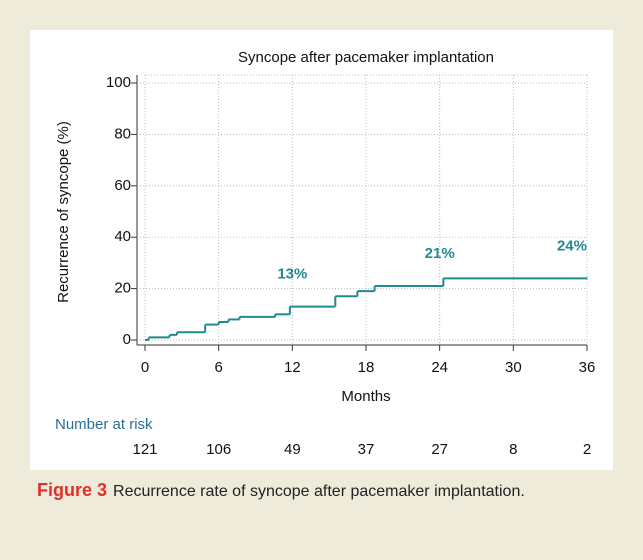 The width and height of the screenshot is (643, 560). Describe the element at coordinates (63, 212) in the screenshot. I see `y-axis-label: Recurrence of syncope (%)` at that location.